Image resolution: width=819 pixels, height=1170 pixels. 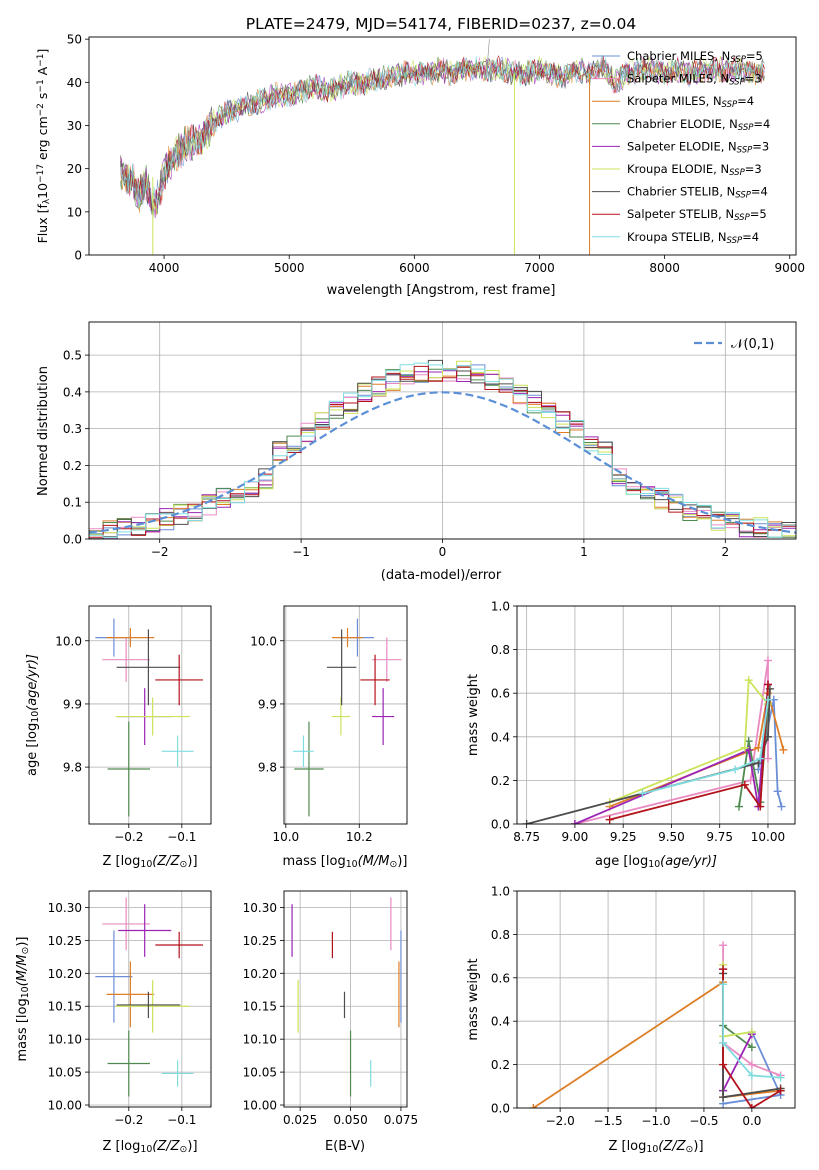 What do you see at coordinates (656, 862) in the screenshot?
I see `x-axis-label: age [log10(age/yr)]` at bounding box center [656, 862].